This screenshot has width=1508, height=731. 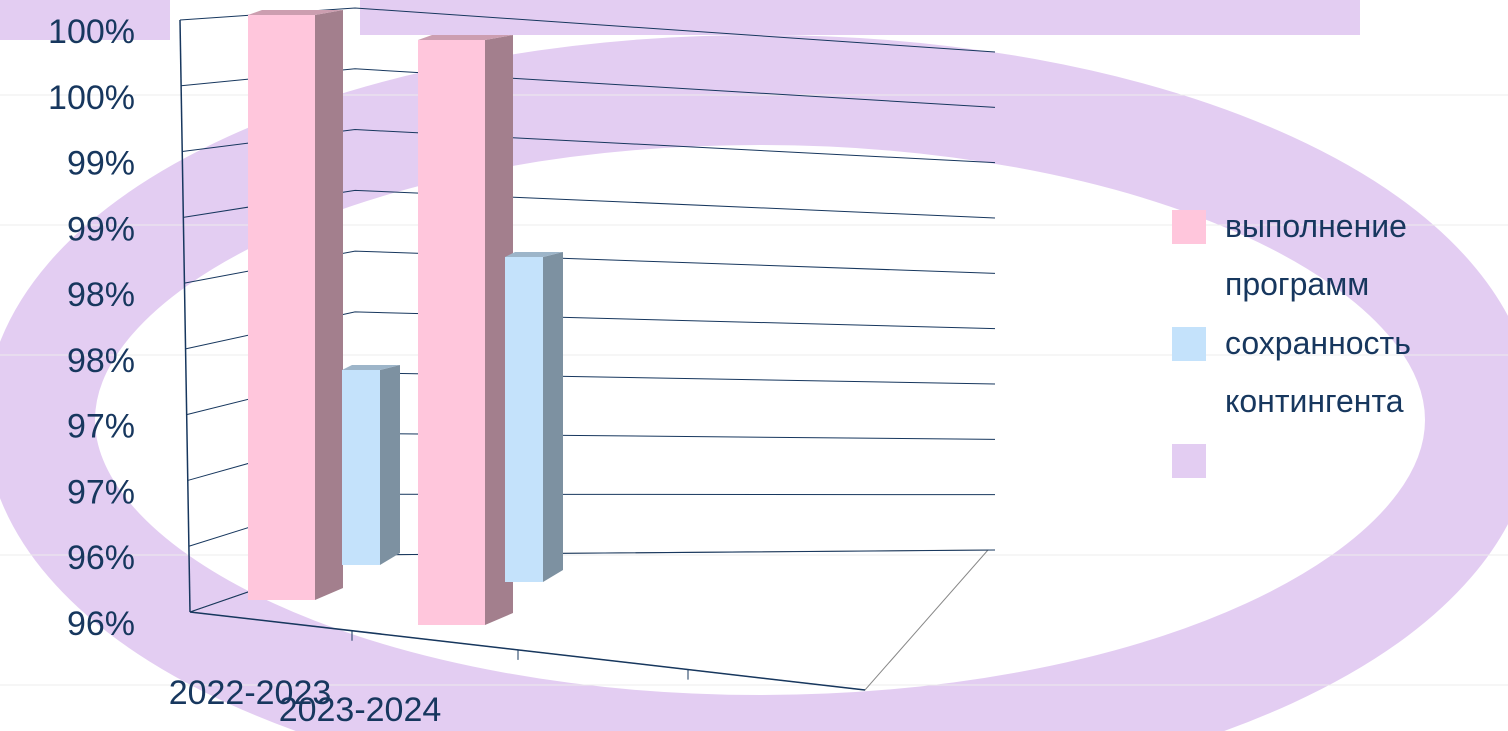 I want to click on y-axis, so click(x=185, y=316).